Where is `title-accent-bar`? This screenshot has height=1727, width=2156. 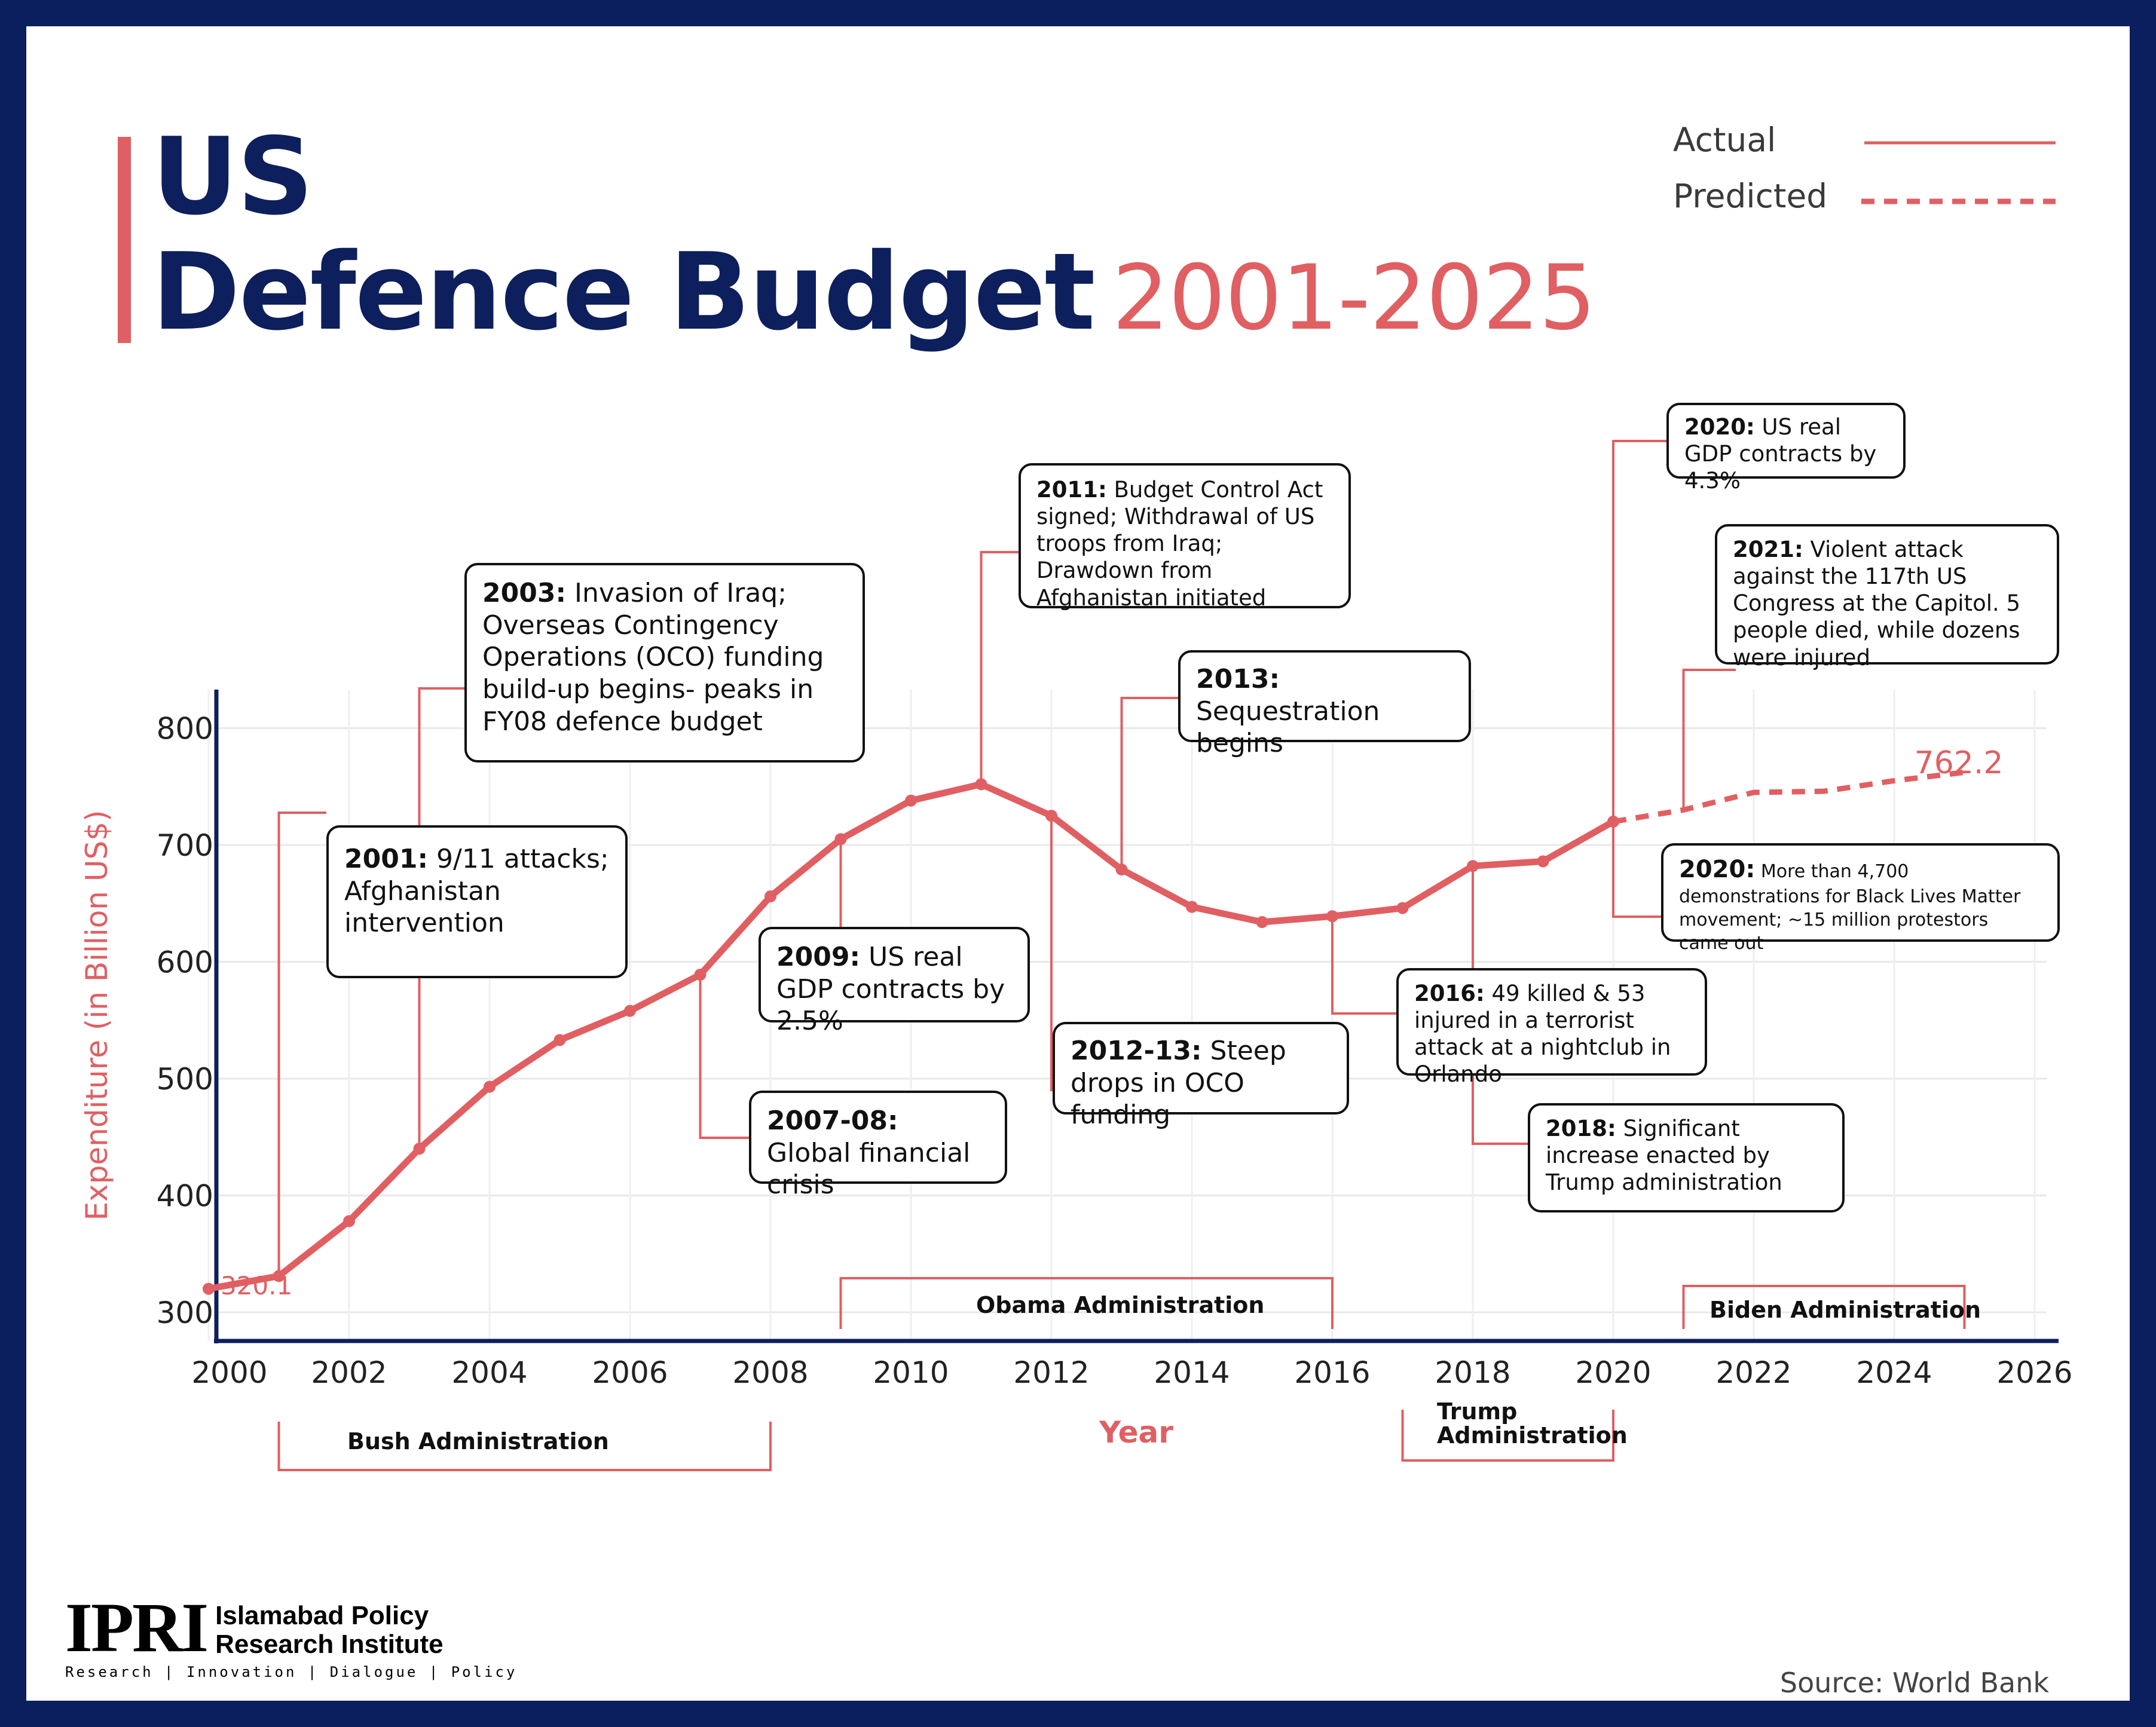
title-accent-bar is located at coordinates (124, 240).